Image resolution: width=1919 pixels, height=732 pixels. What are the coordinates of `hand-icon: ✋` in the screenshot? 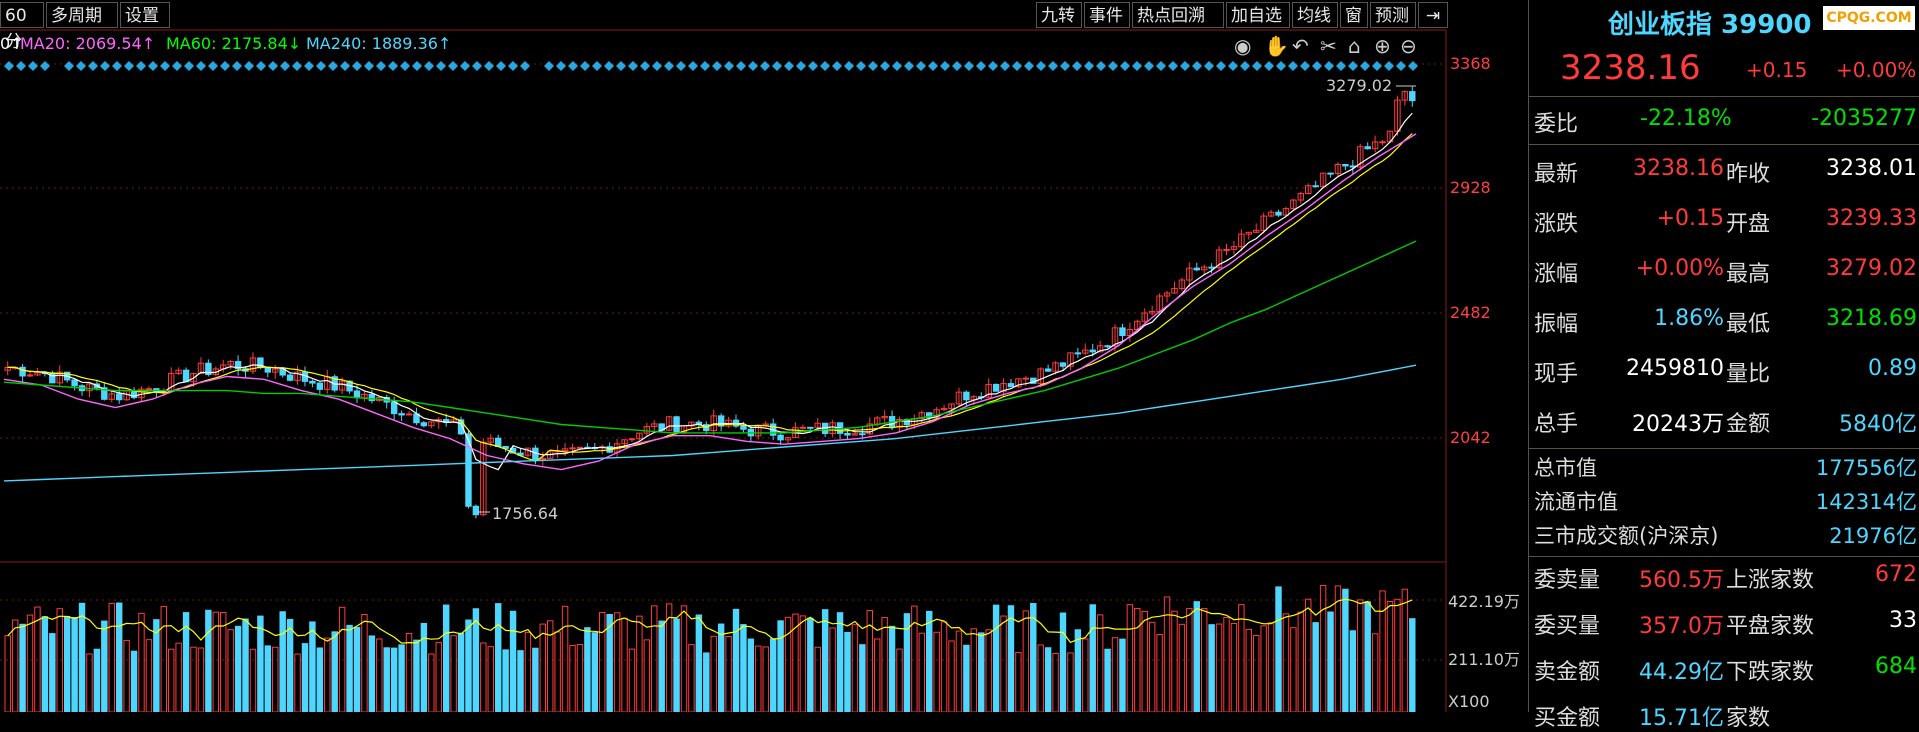 It's located at (1276, 46).